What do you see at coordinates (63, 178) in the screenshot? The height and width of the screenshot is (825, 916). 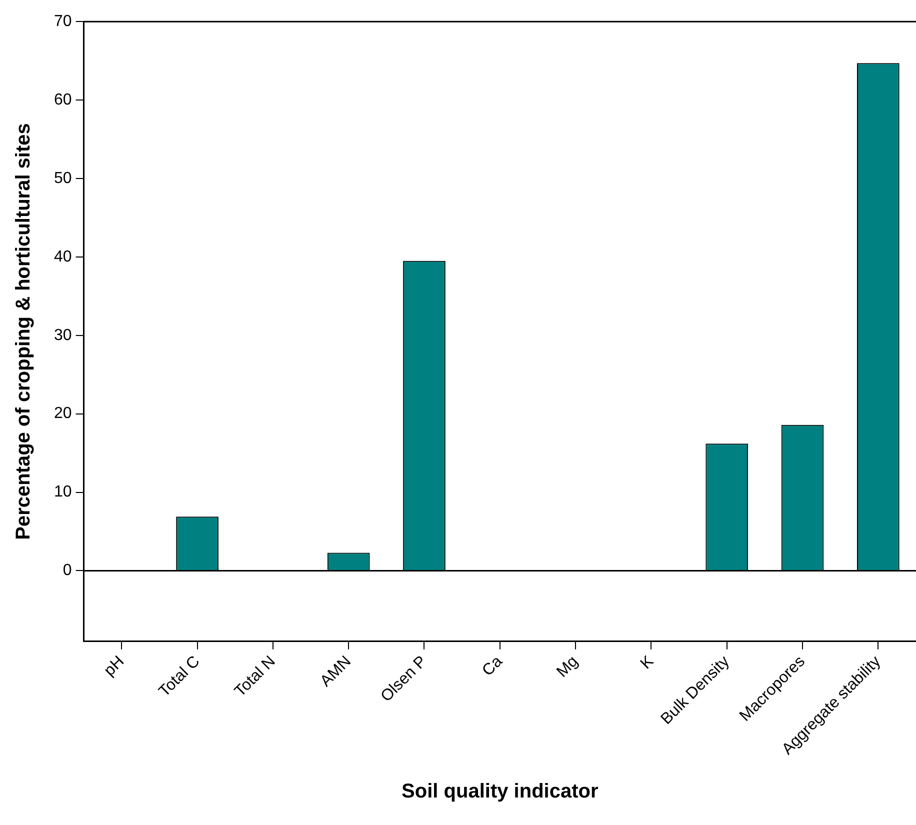 I see `y-tick-label: 50` at bounding box center [63, 178].